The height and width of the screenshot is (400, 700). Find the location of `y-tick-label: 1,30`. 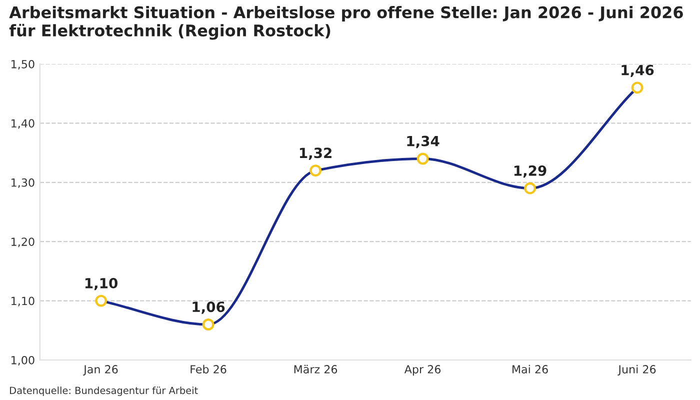

y-tick-label: 1,30 is located at coordinates (23, 183).